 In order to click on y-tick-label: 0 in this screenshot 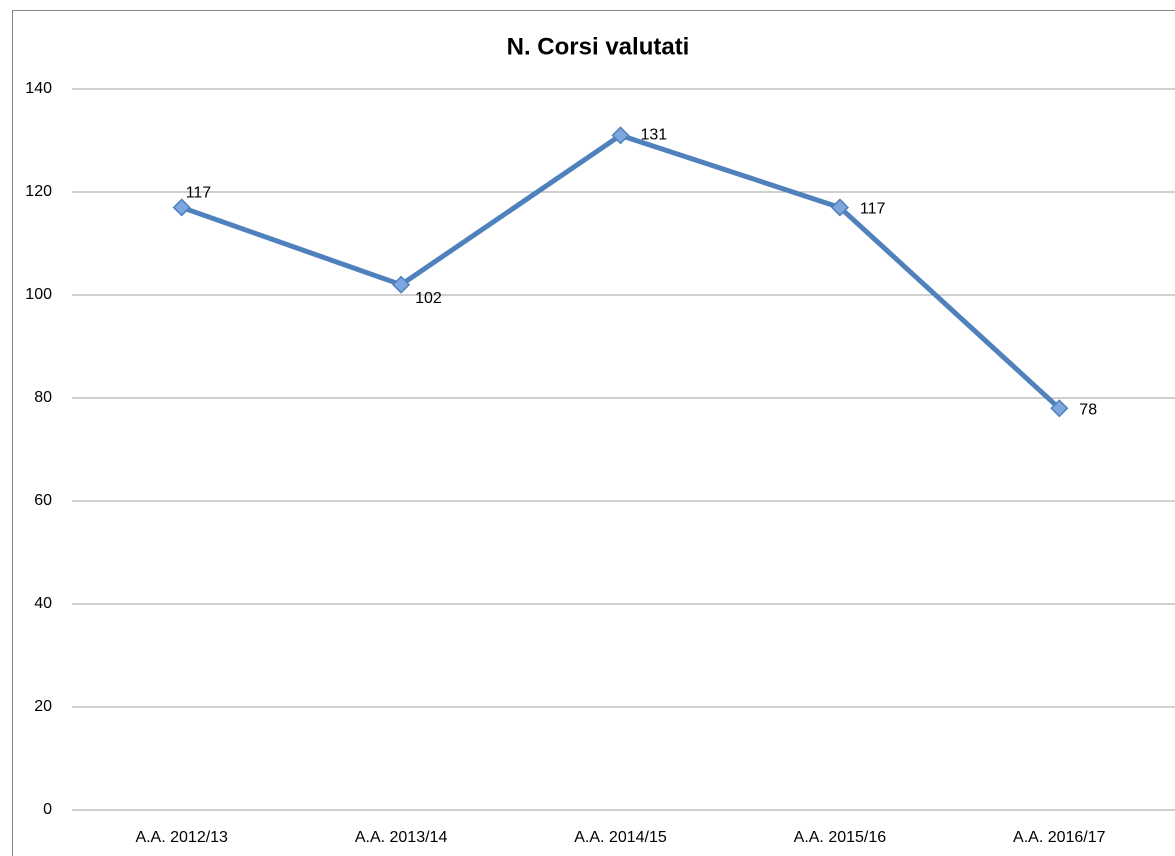, I will do `click(47, 809)`.